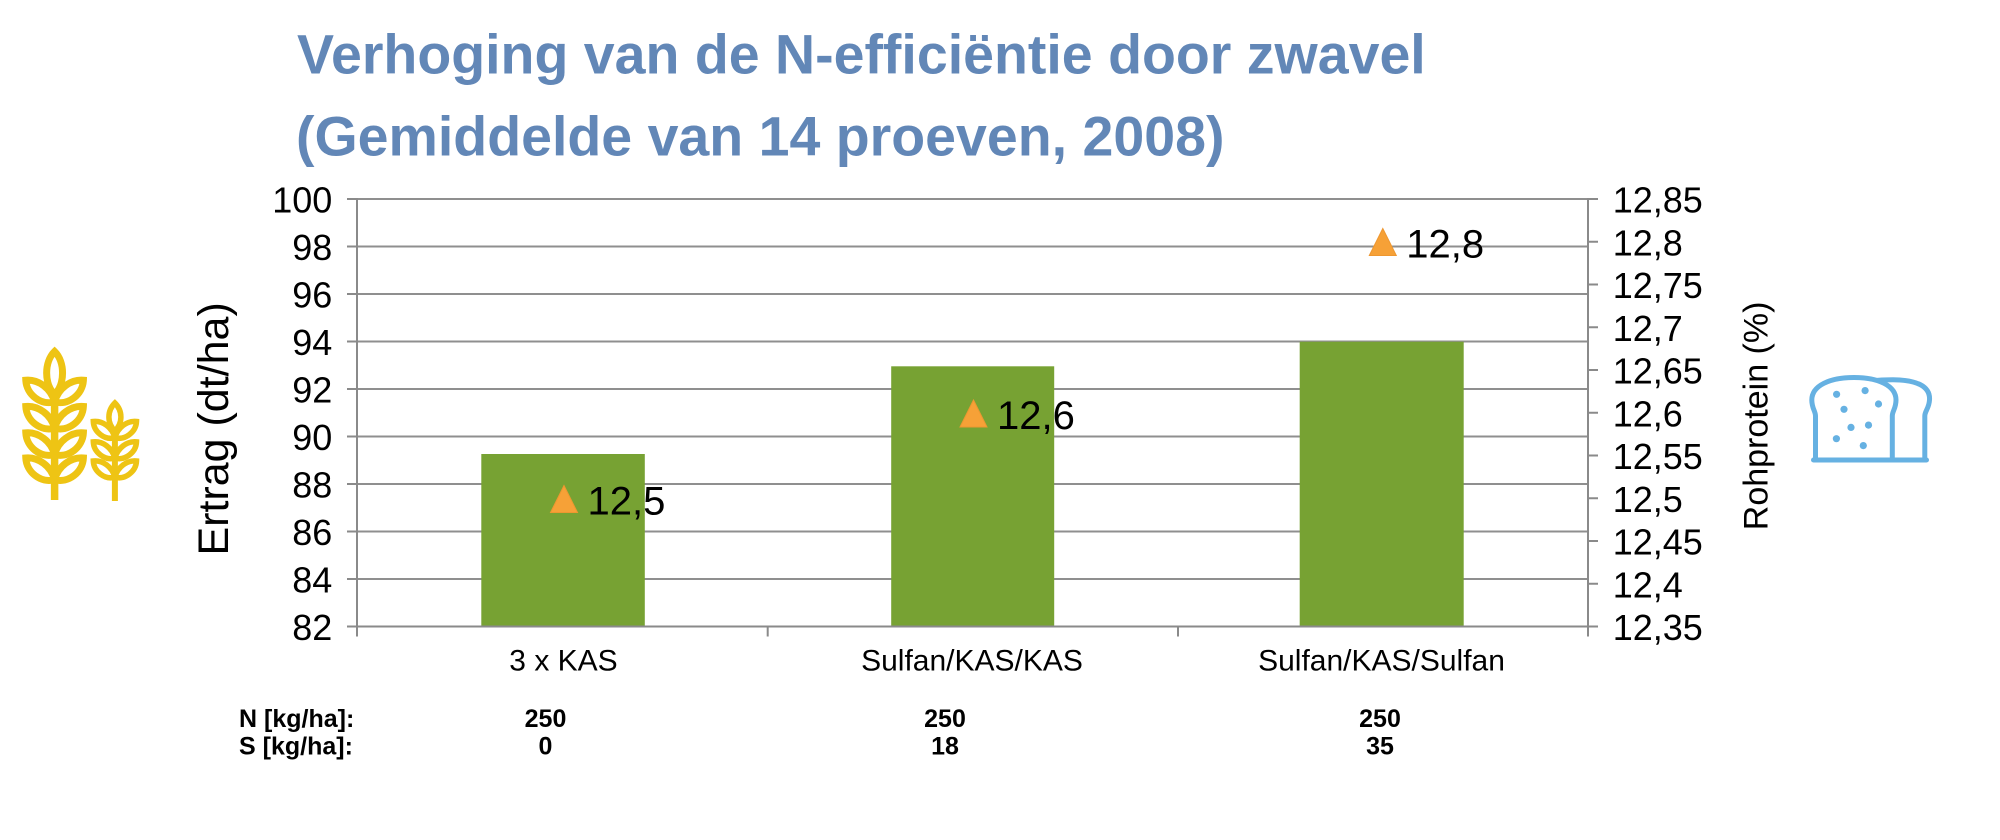  What do you see at coordinates (1658, 627) in the screenshot?
I see `svg-text: 12,35` at bounding box center [1658, 627].